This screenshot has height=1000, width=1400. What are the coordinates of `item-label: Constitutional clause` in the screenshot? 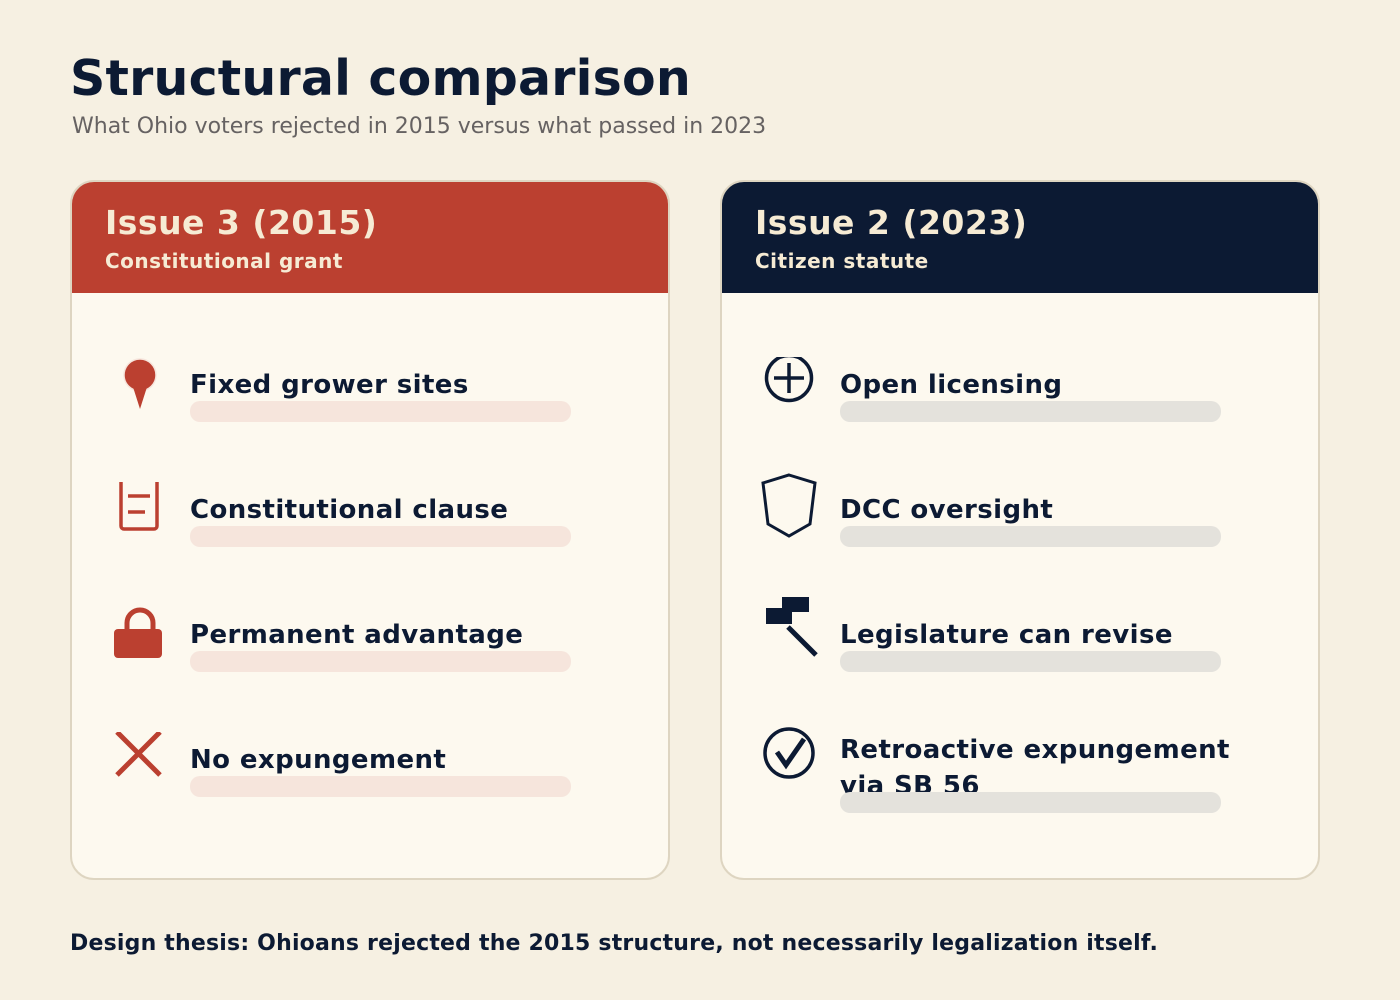 It's located at (349, 510).